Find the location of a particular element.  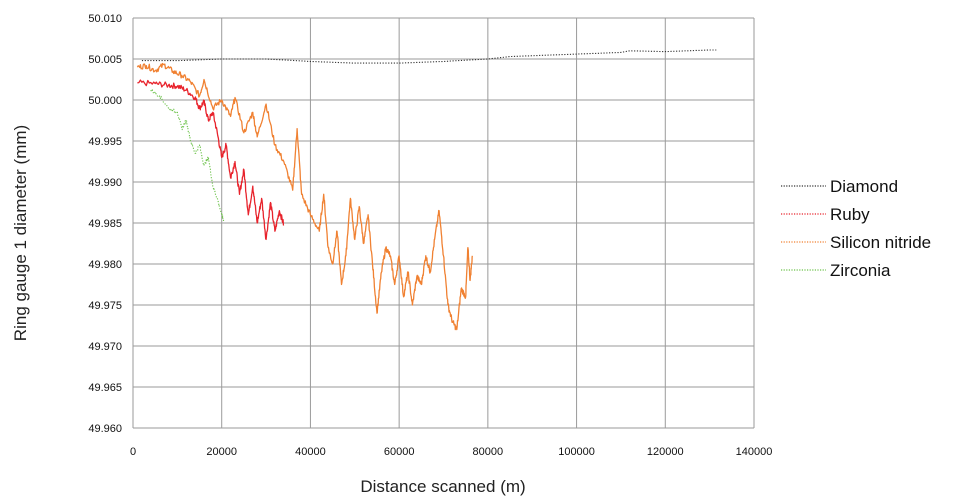

y-tick-label: 49.975 is located at coordinates (105, 306).